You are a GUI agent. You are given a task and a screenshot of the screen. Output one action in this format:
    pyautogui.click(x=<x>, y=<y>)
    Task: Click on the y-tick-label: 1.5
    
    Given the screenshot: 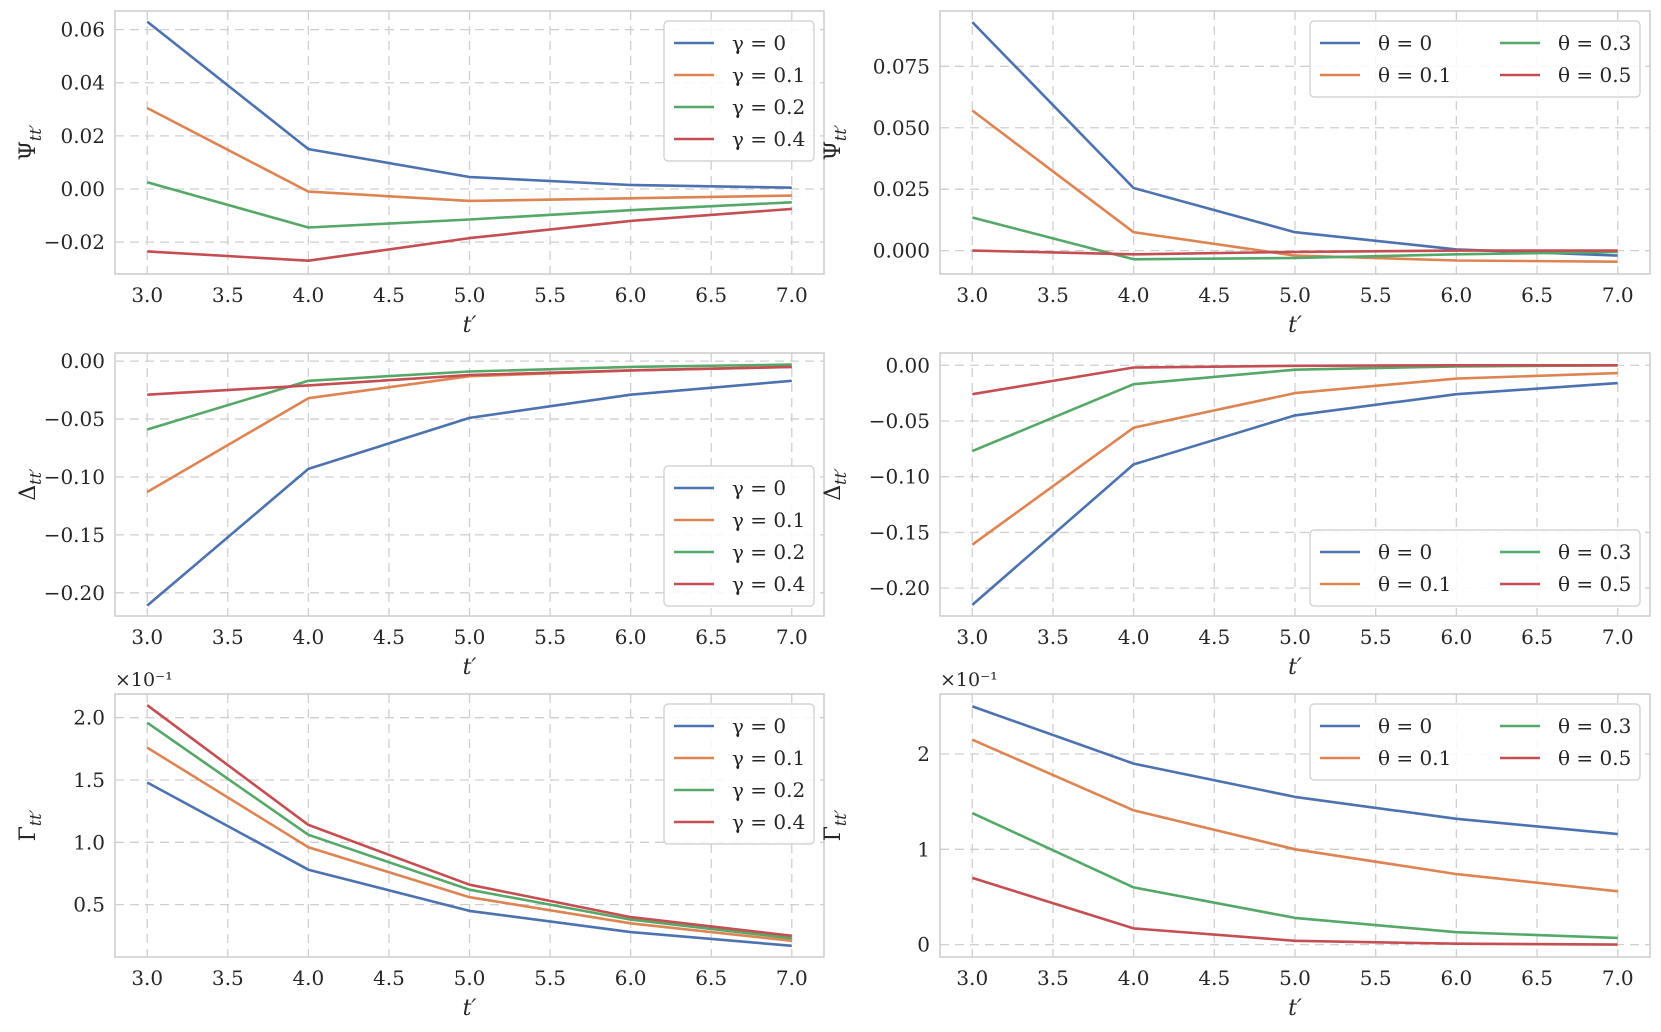 What is the action you would take?
    pyautogui.click(x=89, y=780)
    